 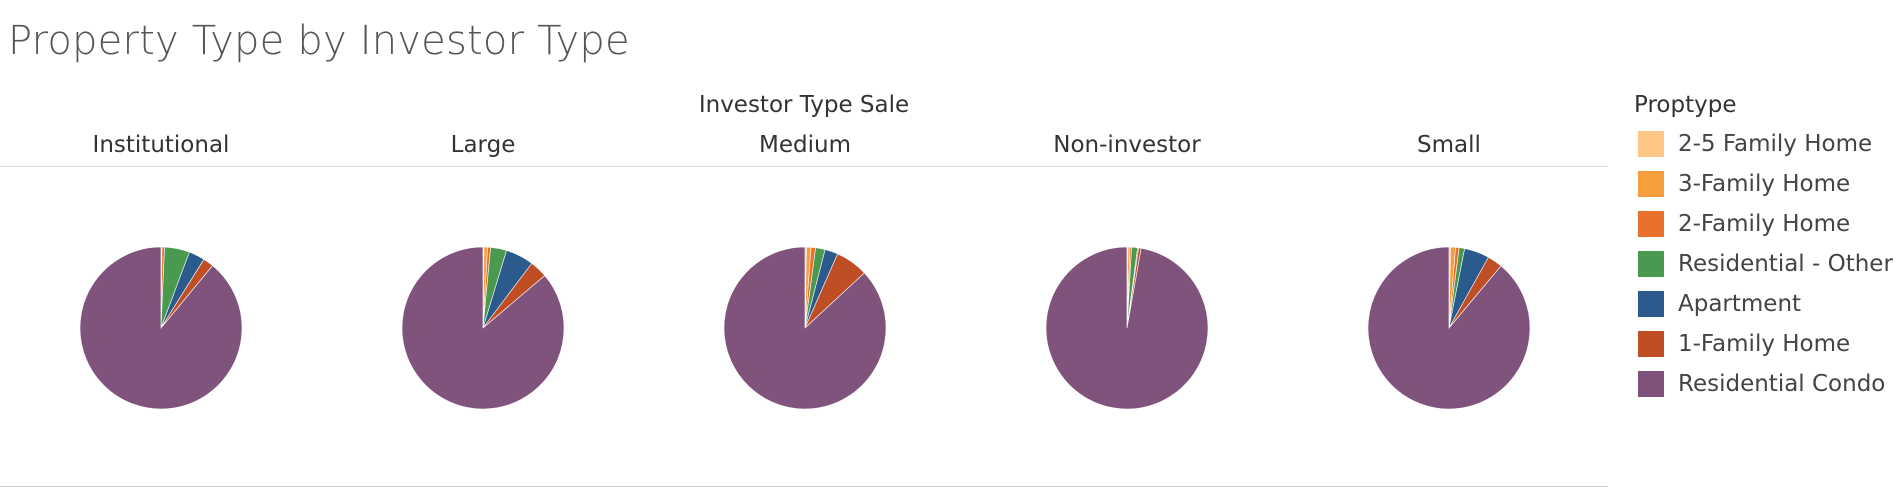 I want to click on legend-item-2-family-home: 2-Family Home, so click(x=1766, y=224).